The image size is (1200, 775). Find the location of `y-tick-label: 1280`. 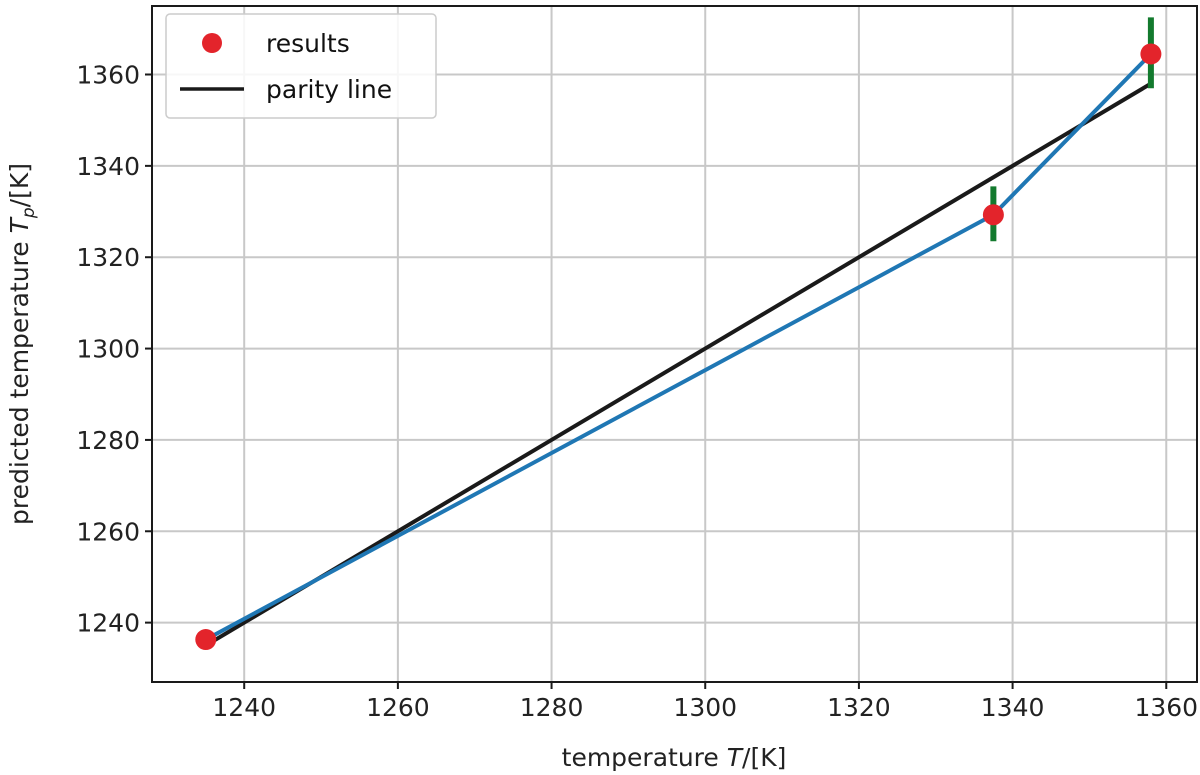

y-tick-label: 1280 is located at coordinates (108, 440).